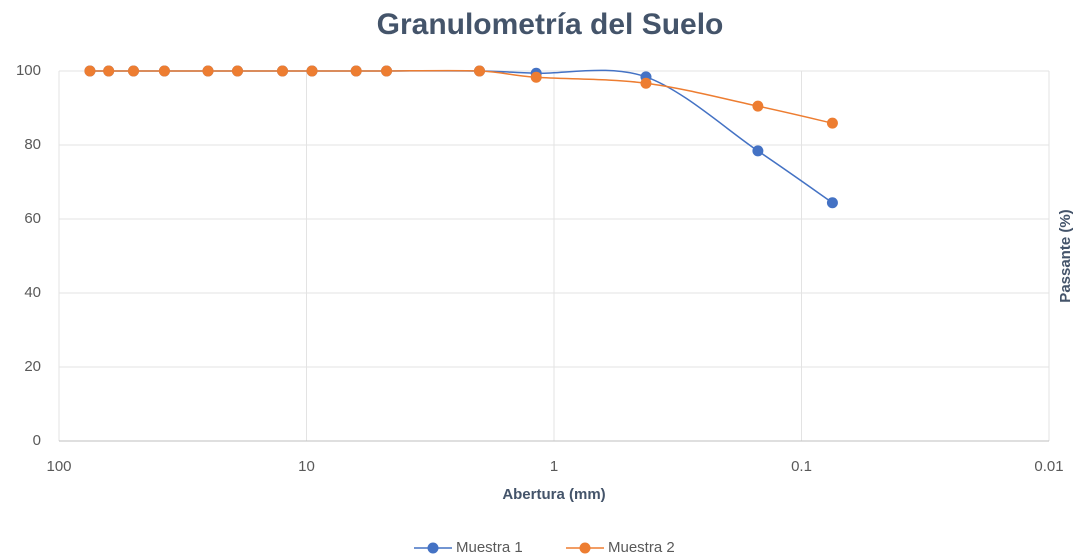 The width and height of the screenshot is (1078, 558). What do you see at coordinates (32, 218) in the screenshot?
I see `y-tick-label: 60` at bounding box center [32, 218].